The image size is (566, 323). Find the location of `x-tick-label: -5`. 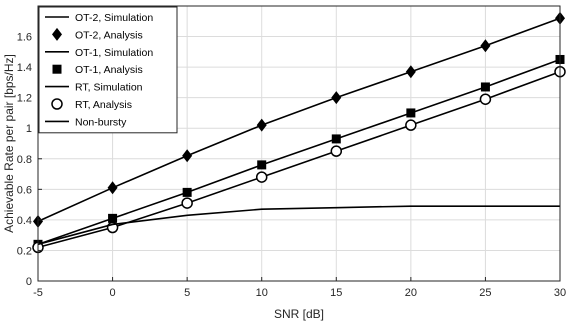

x-tick-label: -5 is located at coordinates (38, 293).